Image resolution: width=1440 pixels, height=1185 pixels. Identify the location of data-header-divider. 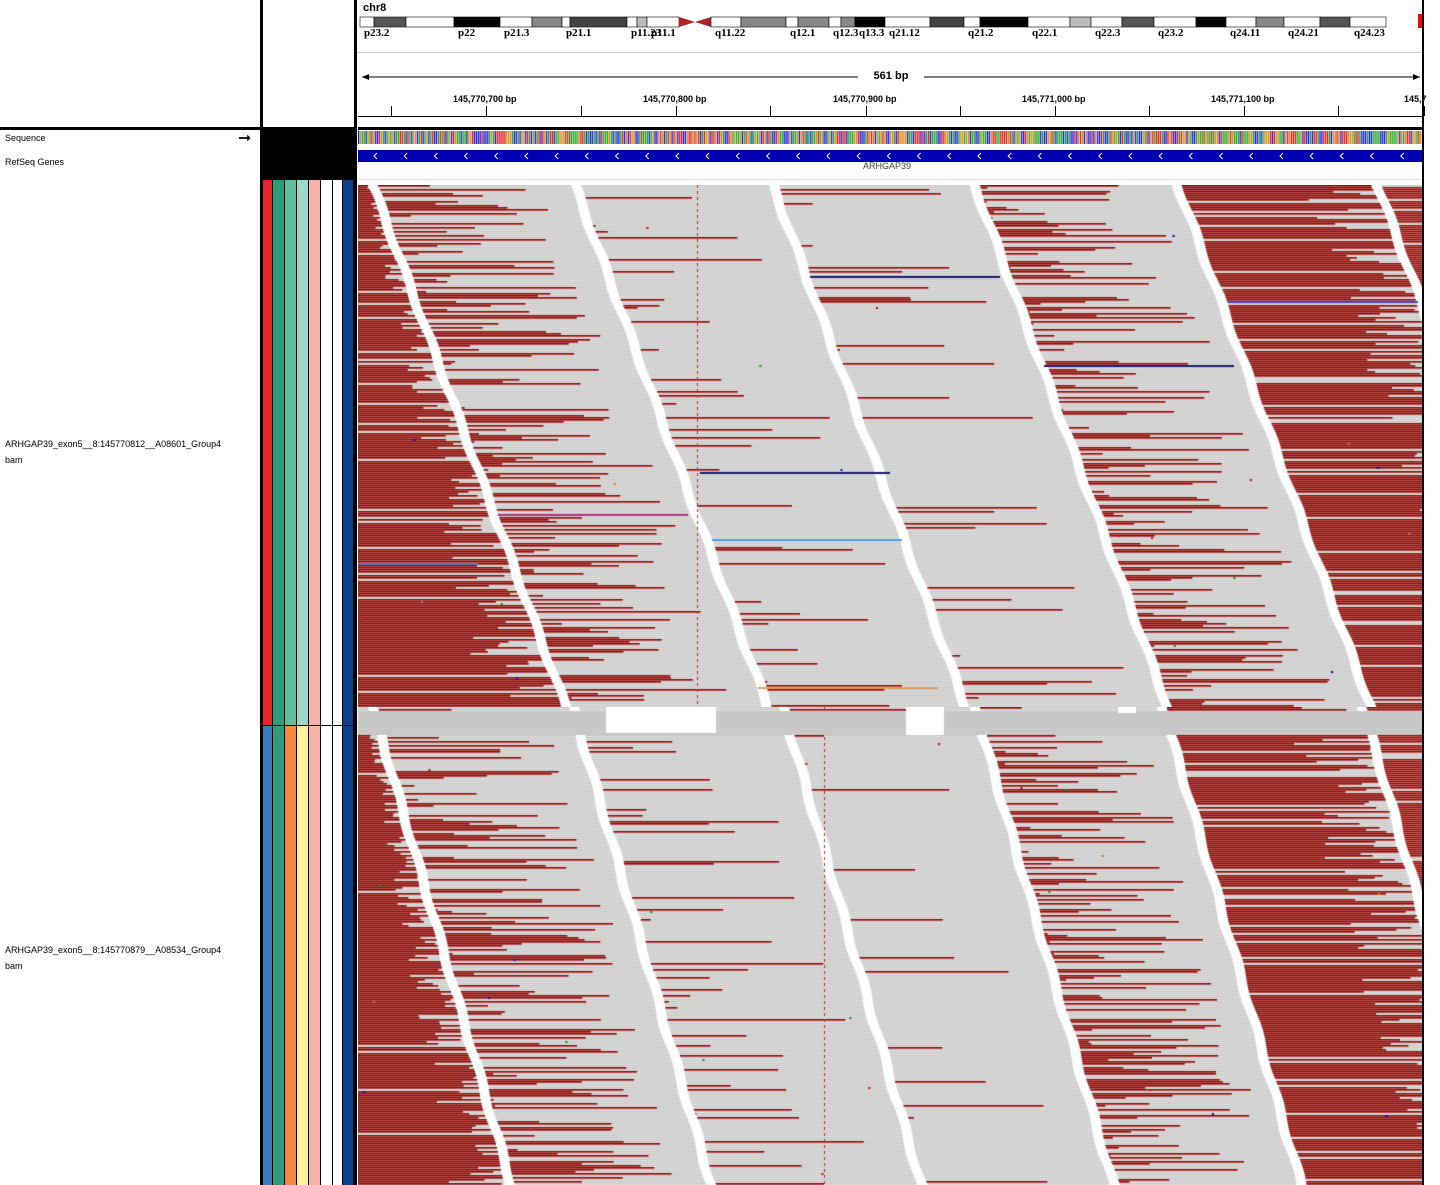
(891, 128).